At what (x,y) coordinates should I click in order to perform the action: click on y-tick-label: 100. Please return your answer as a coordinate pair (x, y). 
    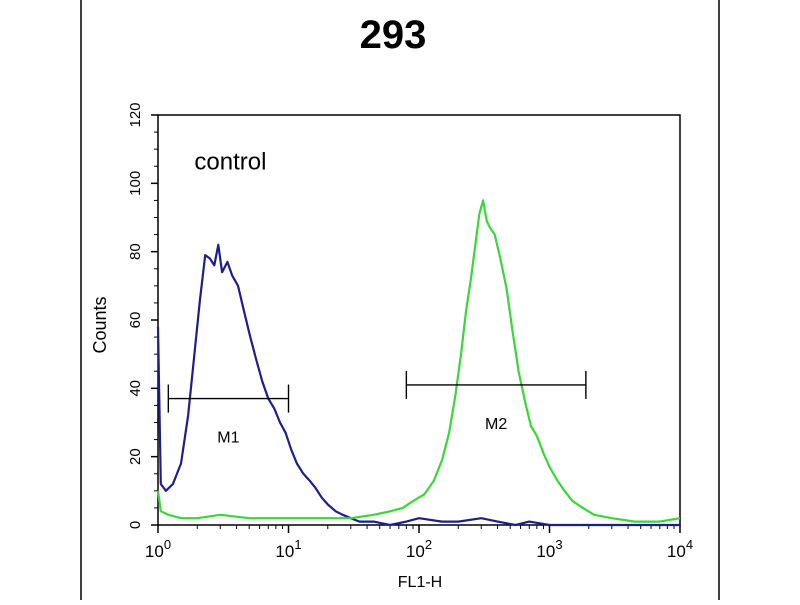
    Looking at the image, I should click on (135, 183).